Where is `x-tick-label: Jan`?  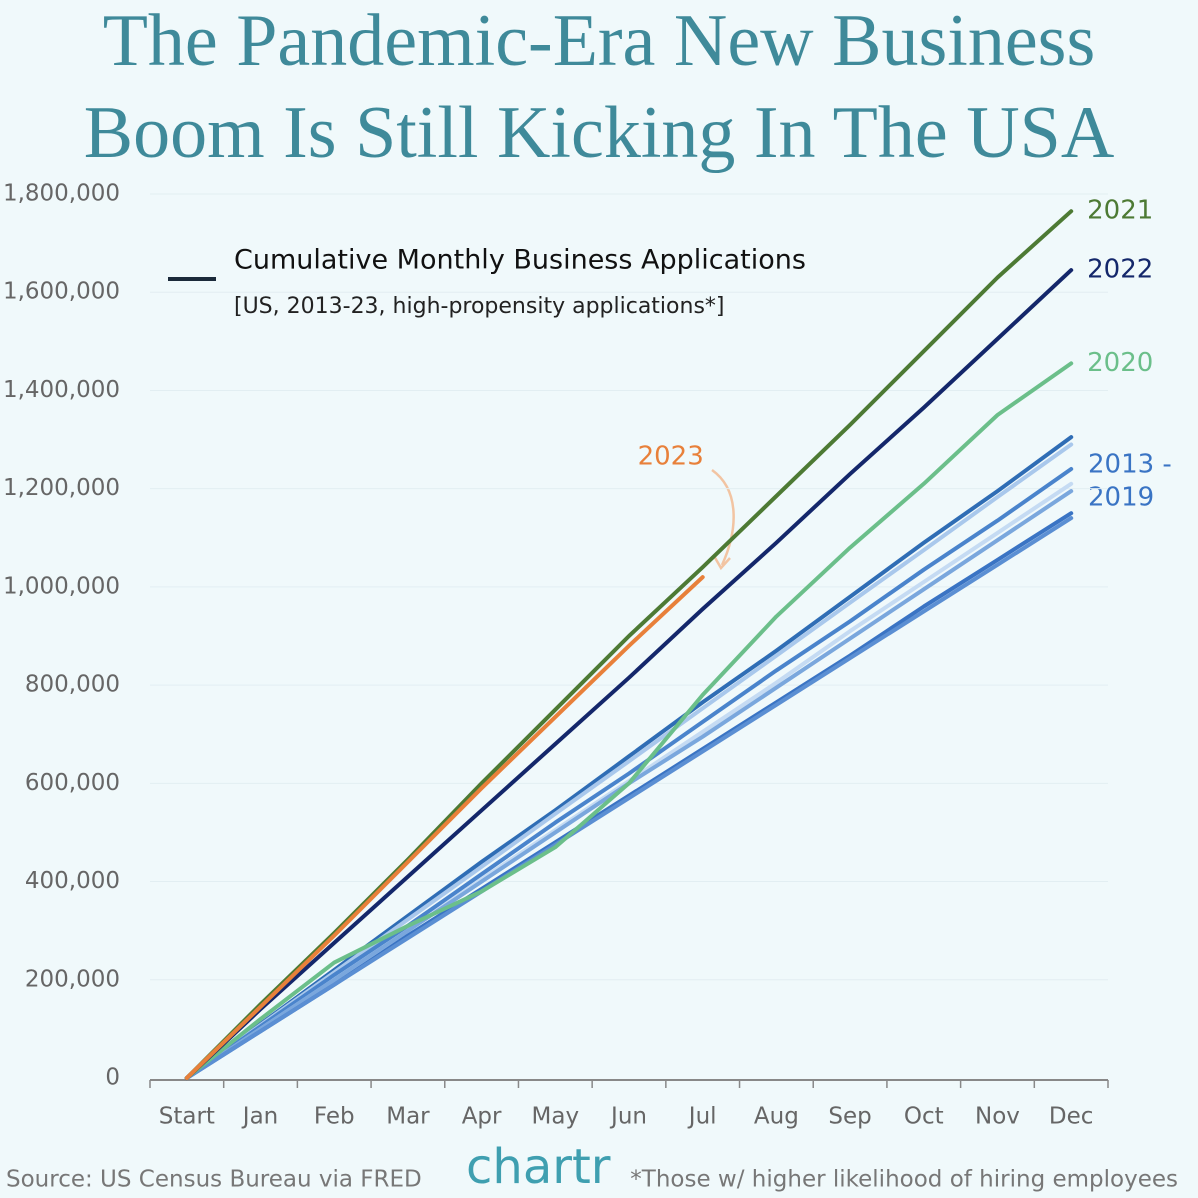 x-tick-label: Jan is located at coordinates (259, 1117).